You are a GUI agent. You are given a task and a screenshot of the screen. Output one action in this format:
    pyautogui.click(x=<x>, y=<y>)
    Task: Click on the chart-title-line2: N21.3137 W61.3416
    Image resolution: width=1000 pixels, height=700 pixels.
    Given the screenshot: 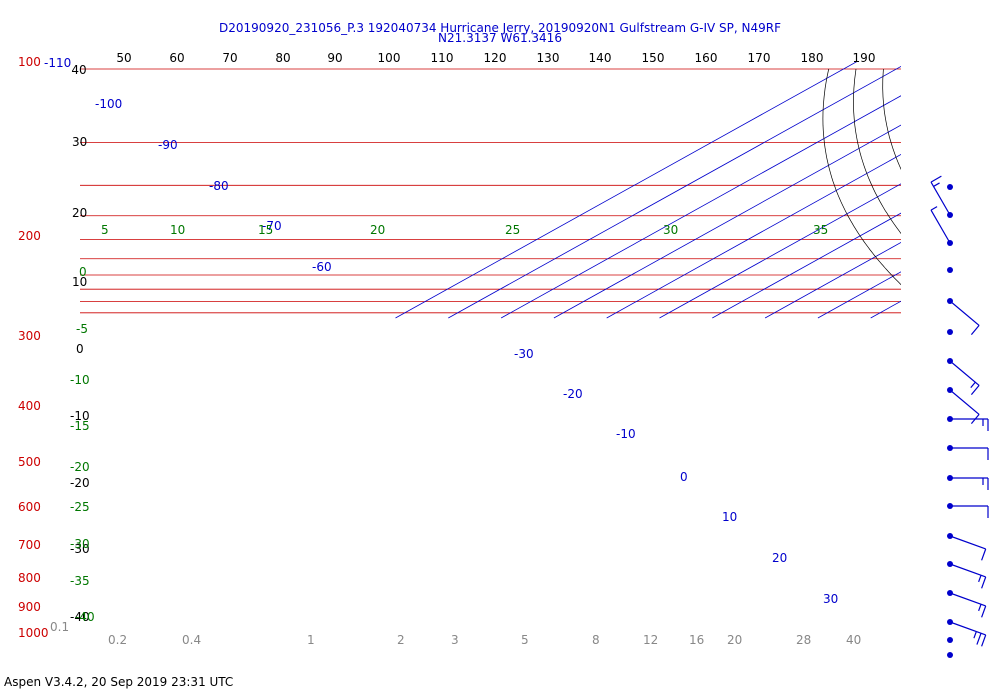 What is the action you would take?
    pyautogui.click(x=500, y=38)
    